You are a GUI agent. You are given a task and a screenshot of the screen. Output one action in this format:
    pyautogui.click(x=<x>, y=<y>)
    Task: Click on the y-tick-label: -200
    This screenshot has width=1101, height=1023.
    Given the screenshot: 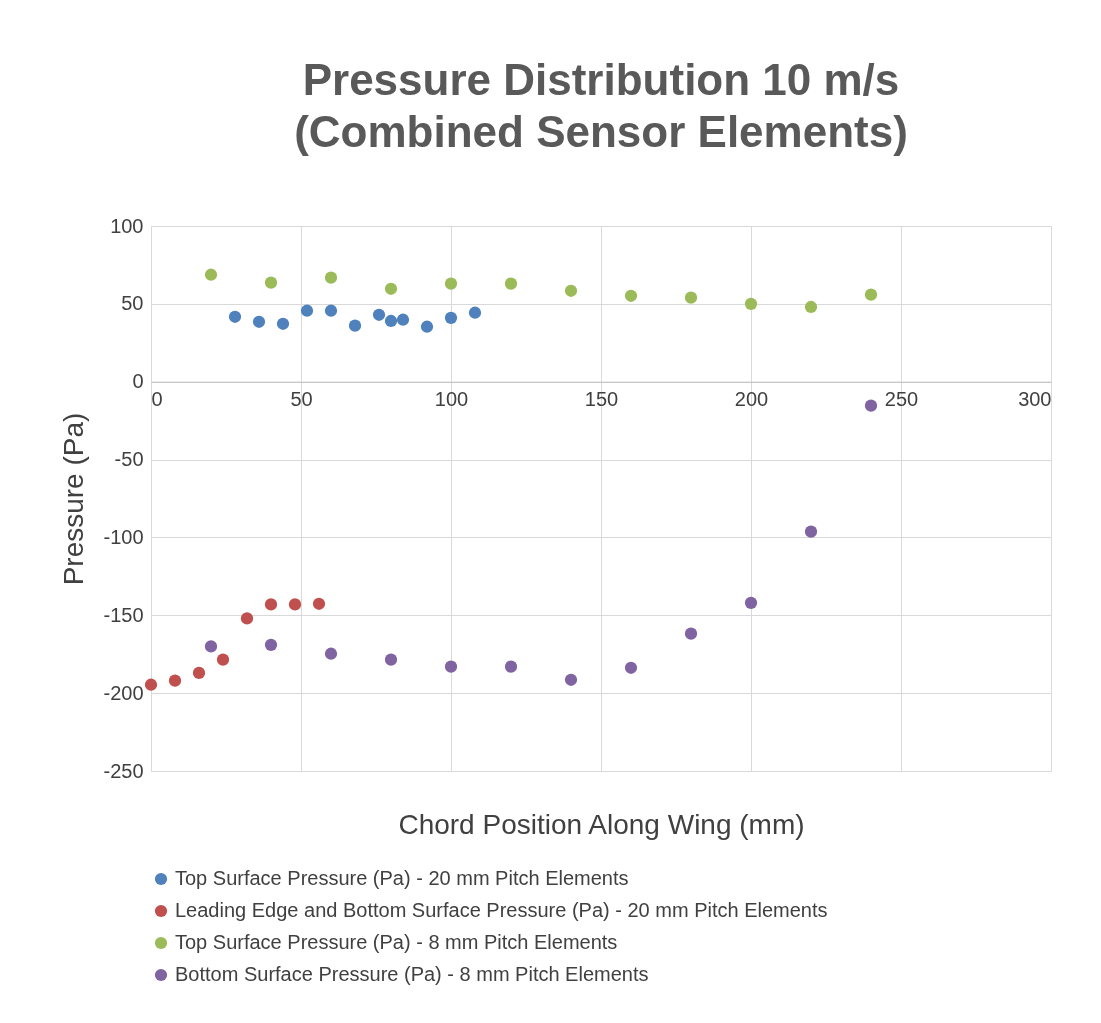 What is the action you would take?
    pyautogui.click(x=123, y=692)
    